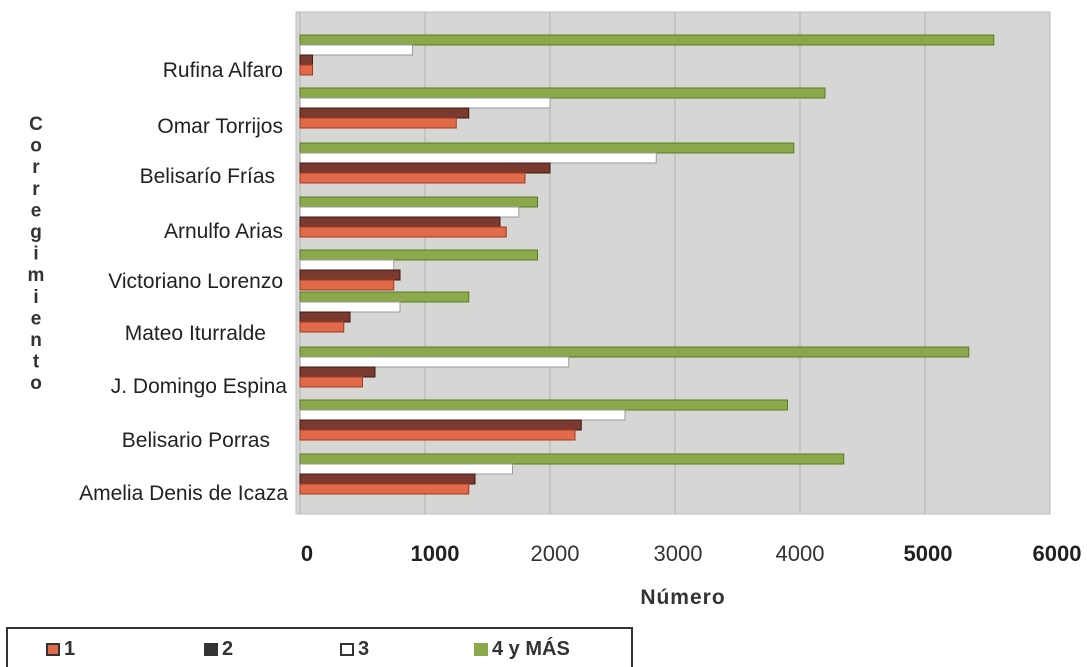 This screenshot has width=1087, height=667. I want to click on legend-item-1: 1, so click(60, 649).